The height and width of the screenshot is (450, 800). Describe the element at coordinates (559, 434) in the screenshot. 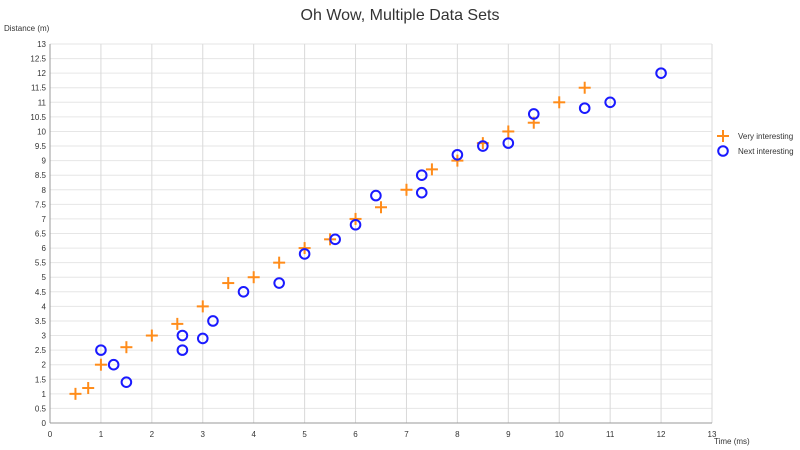

I see `x-tick-label: 10` at that location.